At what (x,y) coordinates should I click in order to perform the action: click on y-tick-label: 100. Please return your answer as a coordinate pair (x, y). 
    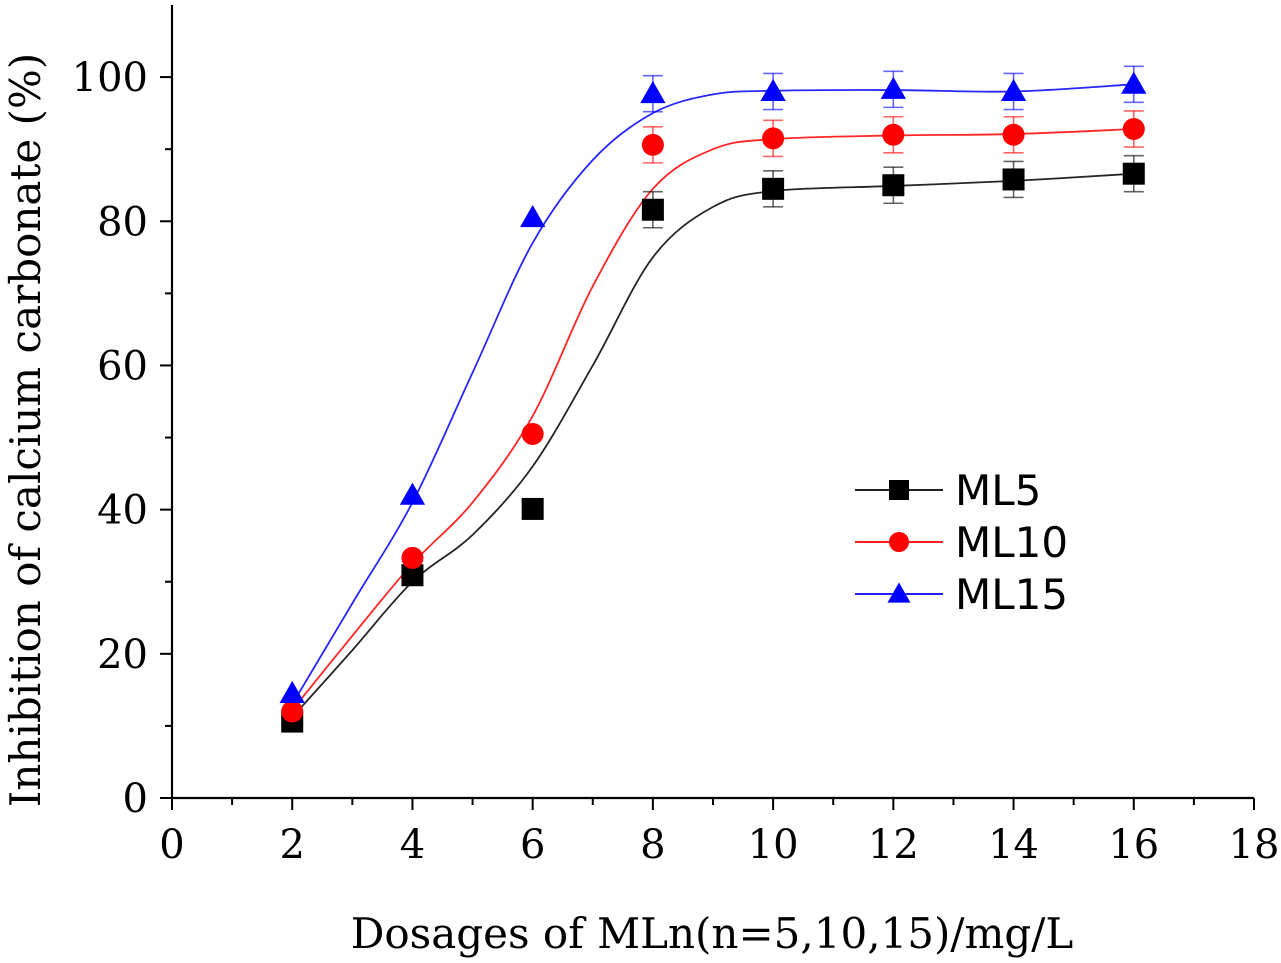
    Looking at the image, I should click on (110, 78).